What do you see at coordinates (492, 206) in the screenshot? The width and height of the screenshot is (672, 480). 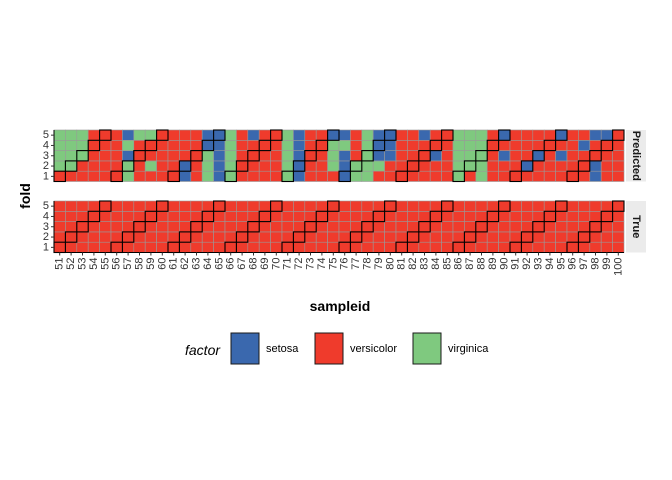 I see `cell-true-89-fold5` at bounding box center [492, 206].